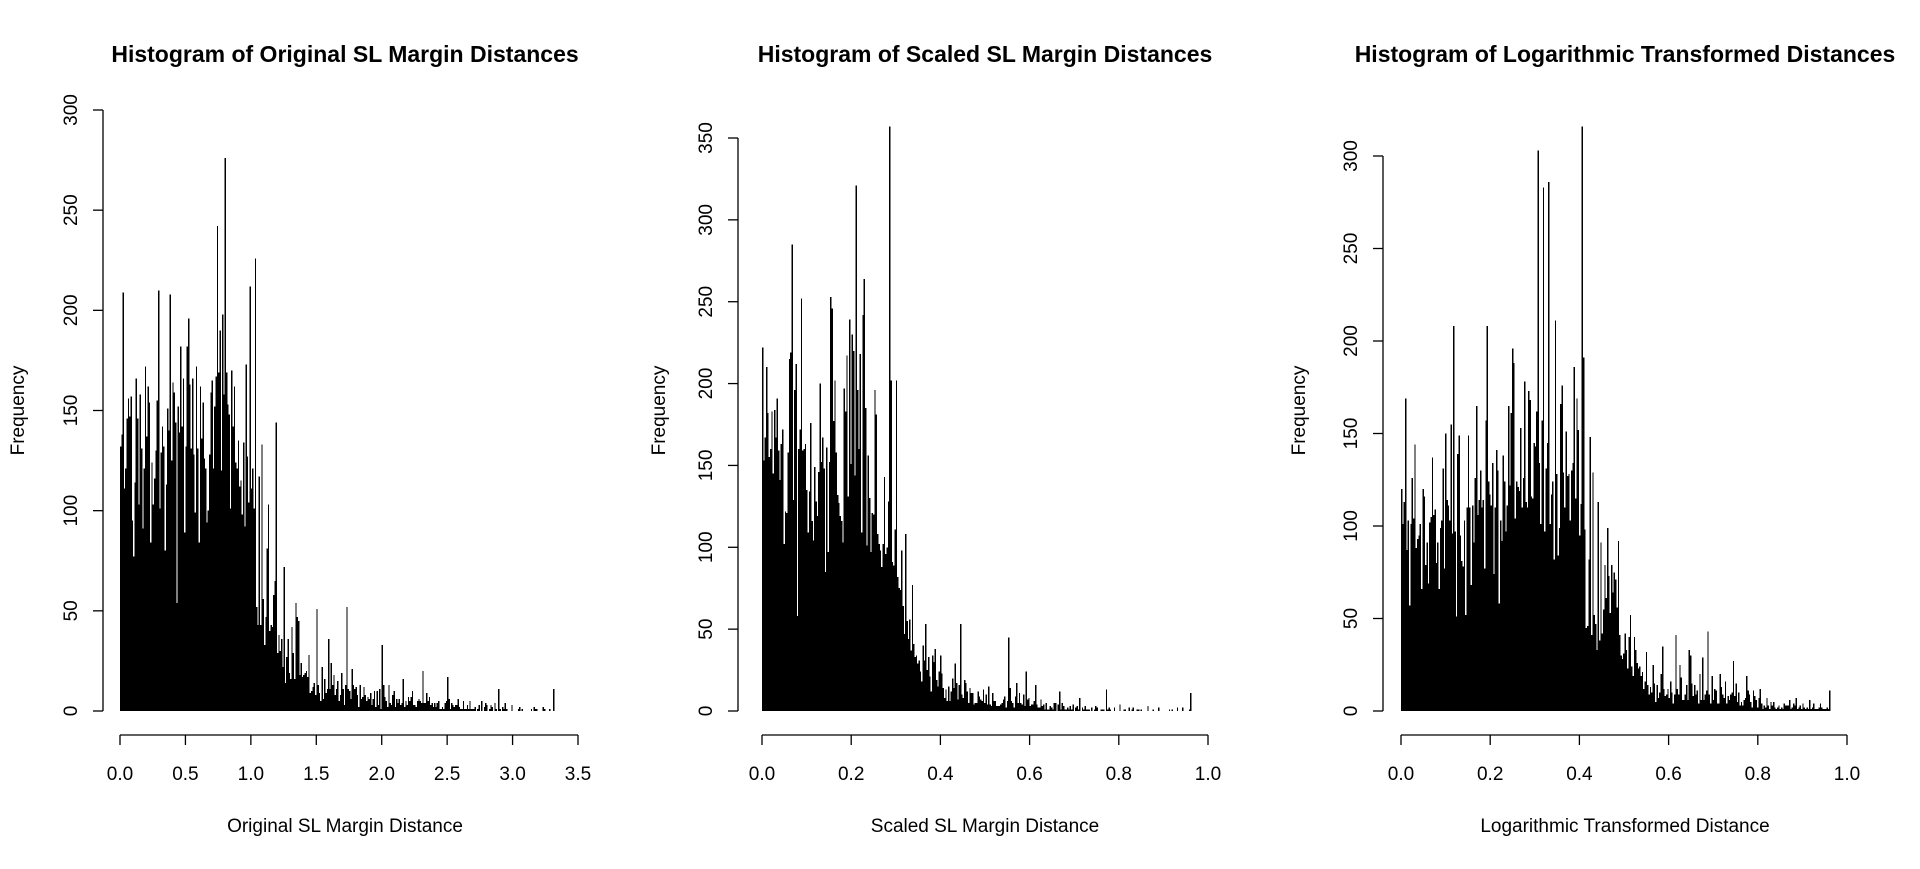 This screenshot has width=1920, height=869. Describe the element at coordinates (706, 302) in the screenshot. I see `y-tick-label: 250` at that location.